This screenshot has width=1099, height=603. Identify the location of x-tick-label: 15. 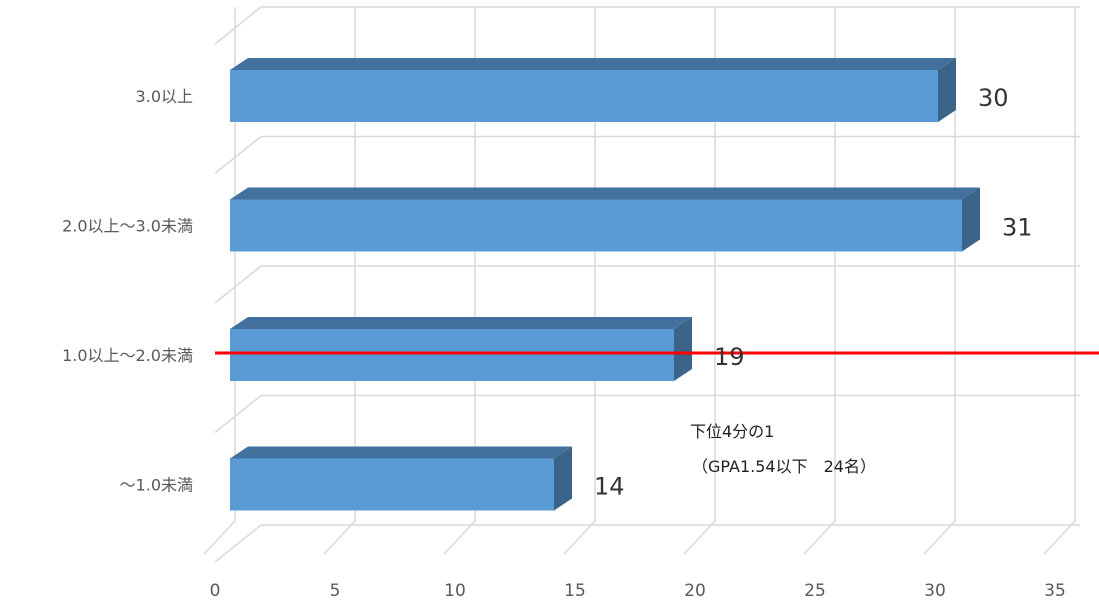
(575, 591).